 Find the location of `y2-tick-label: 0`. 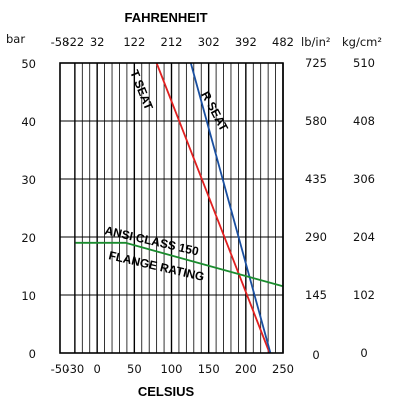

y2-tick-label: 0 is located at coordinates (315, 355).